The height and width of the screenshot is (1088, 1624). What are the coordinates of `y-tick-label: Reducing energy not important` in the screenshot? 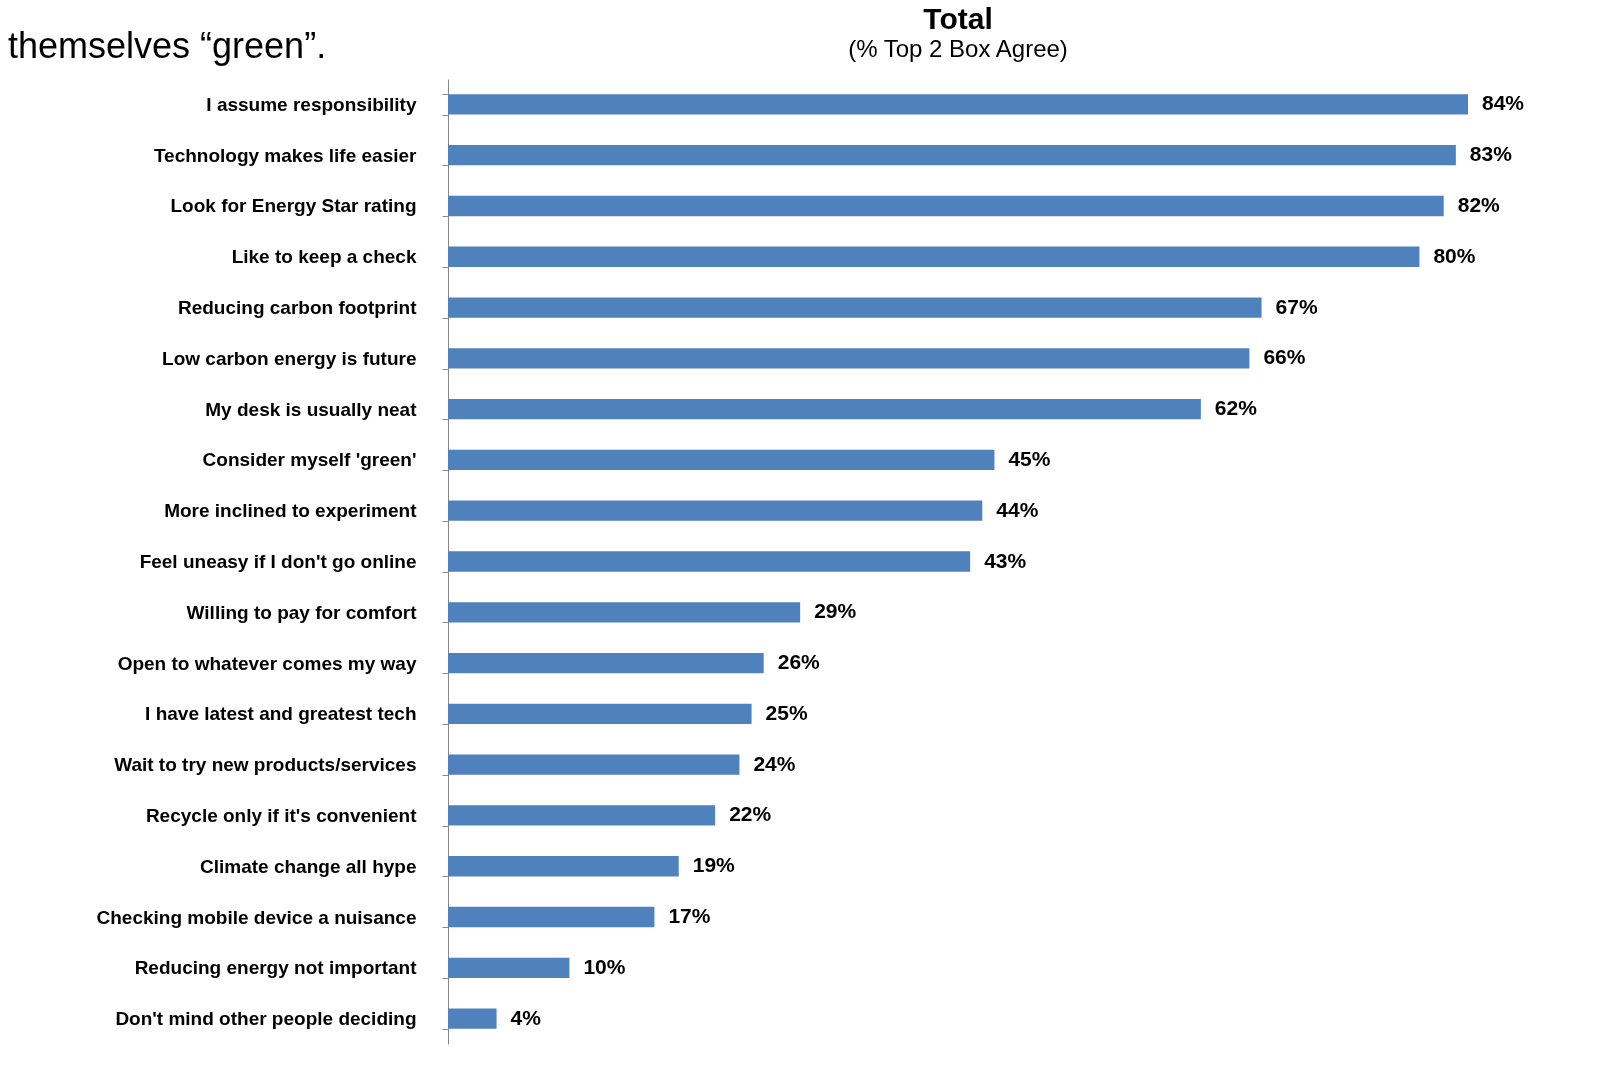 It's located at (276, 968).